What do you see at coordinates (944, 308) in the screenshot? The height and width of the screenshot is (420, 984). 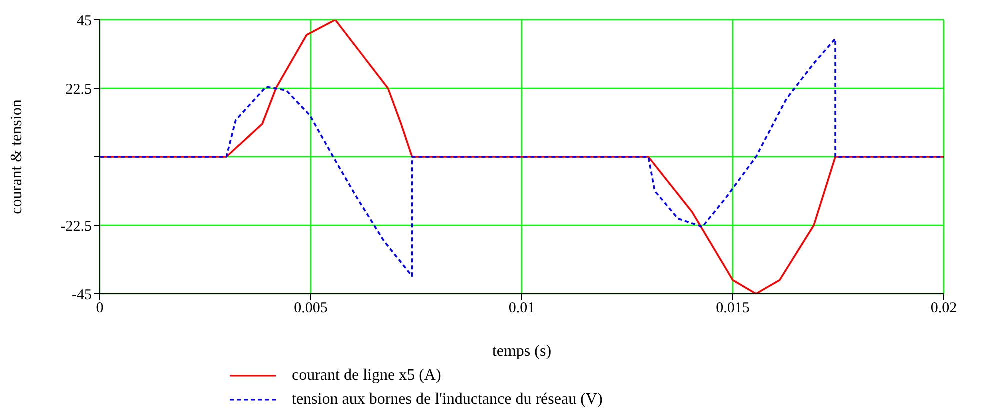 I see `x-tick-label: 0.02` at bounding box center [944, 308].